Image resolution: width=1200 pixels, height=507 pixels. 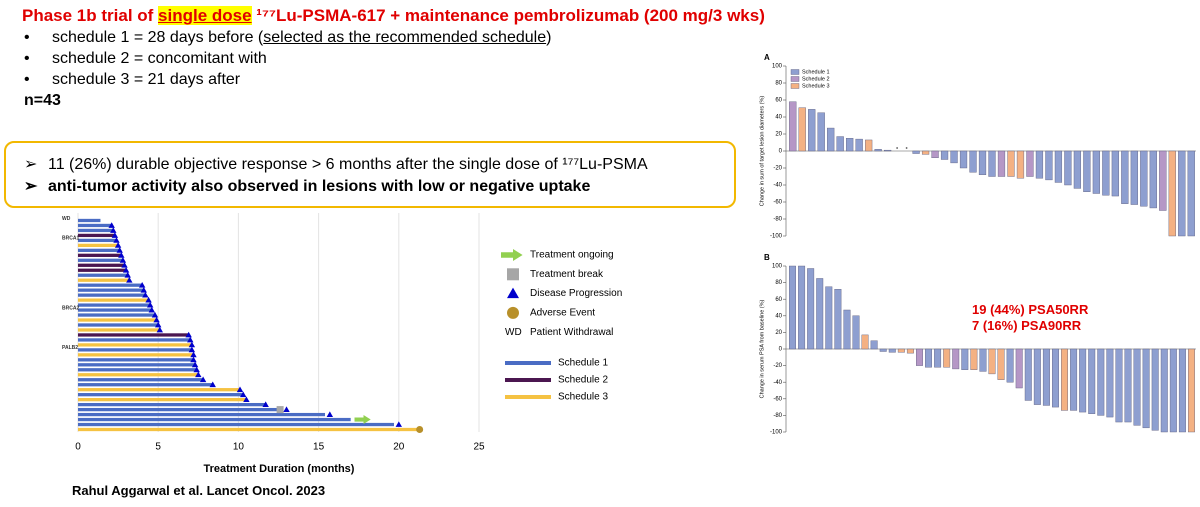 I want to click on y-axis-title: Change in serum PSA from baseline (%), so click(x=762, y=348).